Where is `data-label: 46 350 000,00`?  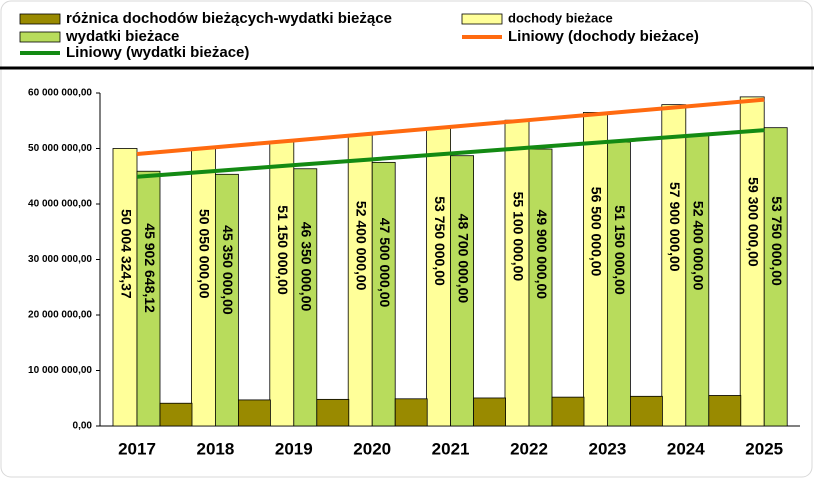 data-label: 46 350 000,00 is located at coordinates (307, 267).